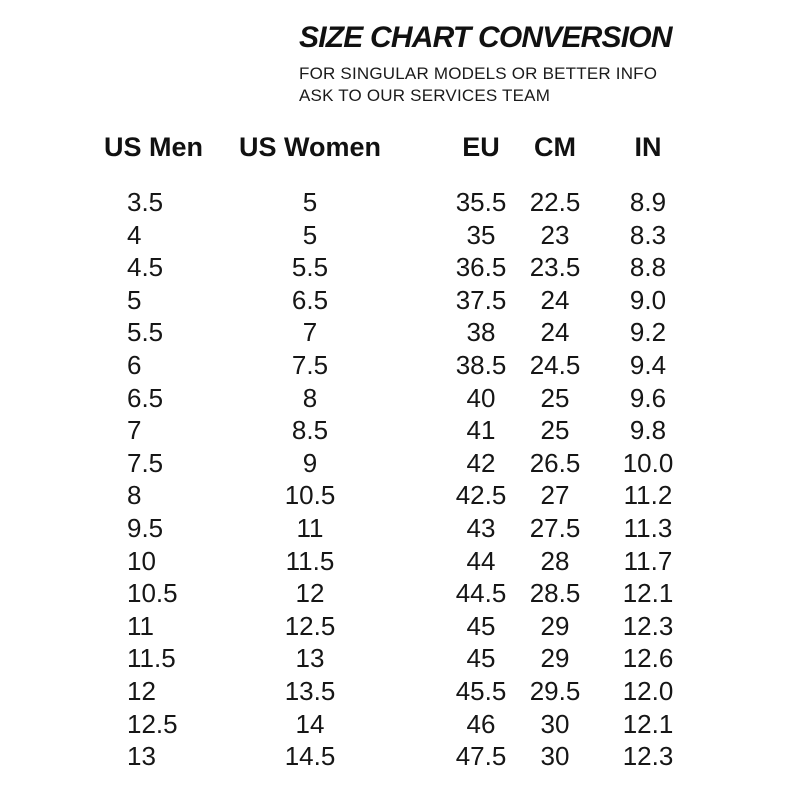 This screenshot has height=800, width=800. Describe the element at coordinates (648, 202) in the screenshot. I see `table-cell: 8.9` at that location.